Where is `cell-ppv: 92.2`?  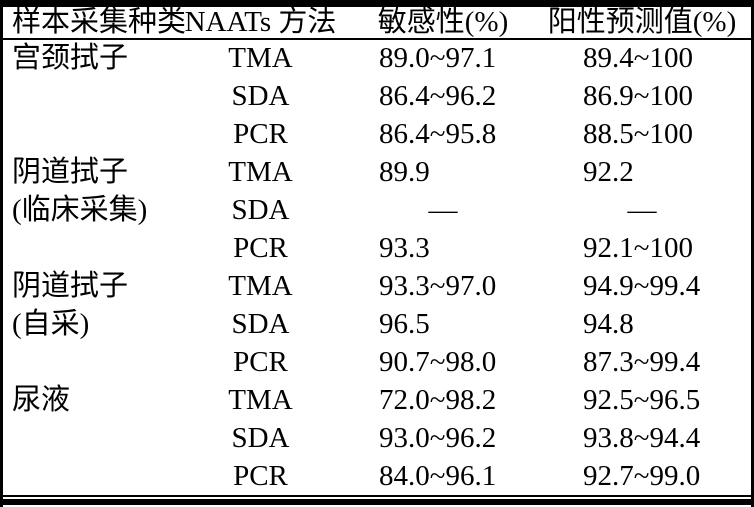 cell-ppv: 92.2 is located at coordinates (608, 172).